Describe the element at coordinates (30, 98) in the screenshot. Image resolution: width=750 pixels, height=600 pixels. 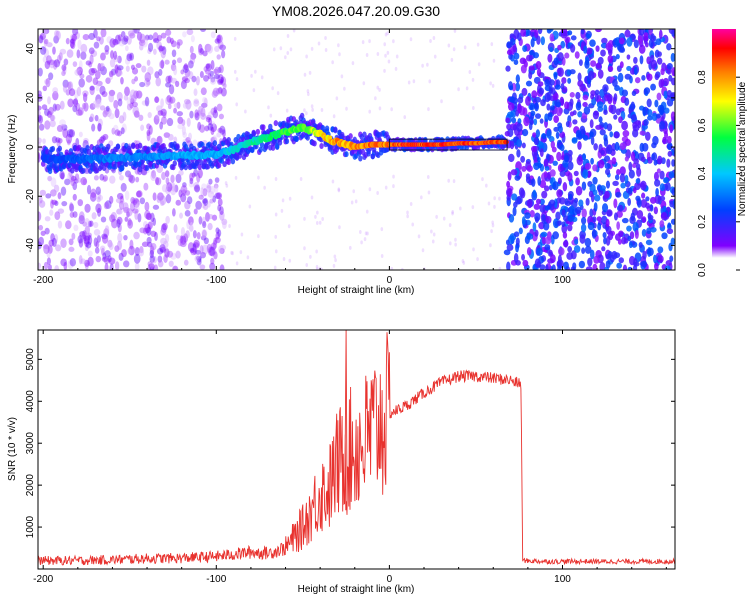
I see `spectrogram-y-tick-label: 20` at that location.